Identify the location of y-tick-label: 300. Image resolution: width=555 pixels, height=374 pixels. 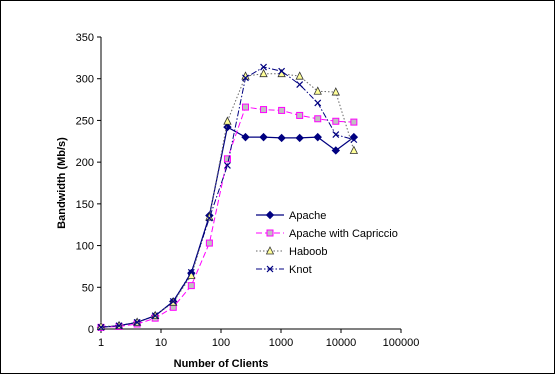
(85, 80).